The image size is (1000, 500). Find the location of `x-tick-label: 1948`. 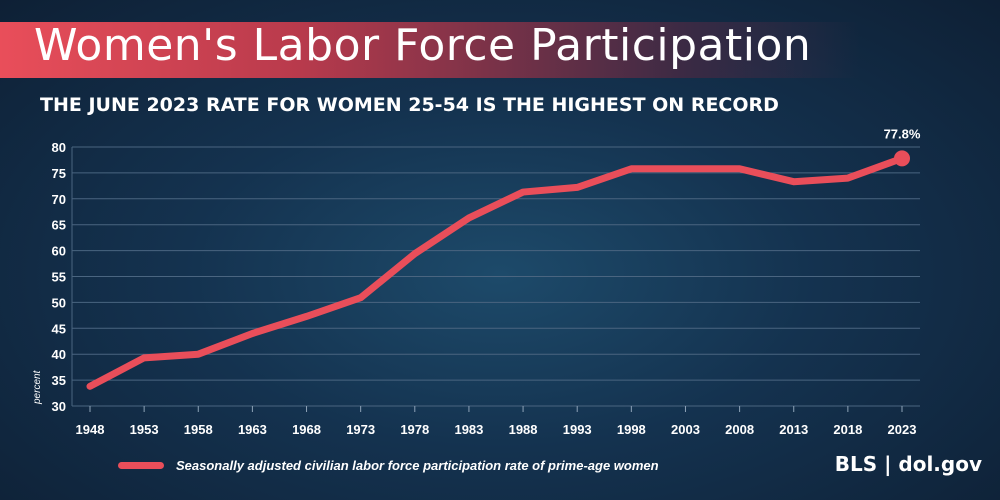

x-tick-label: 1948 is located at coordinates (90, 429).